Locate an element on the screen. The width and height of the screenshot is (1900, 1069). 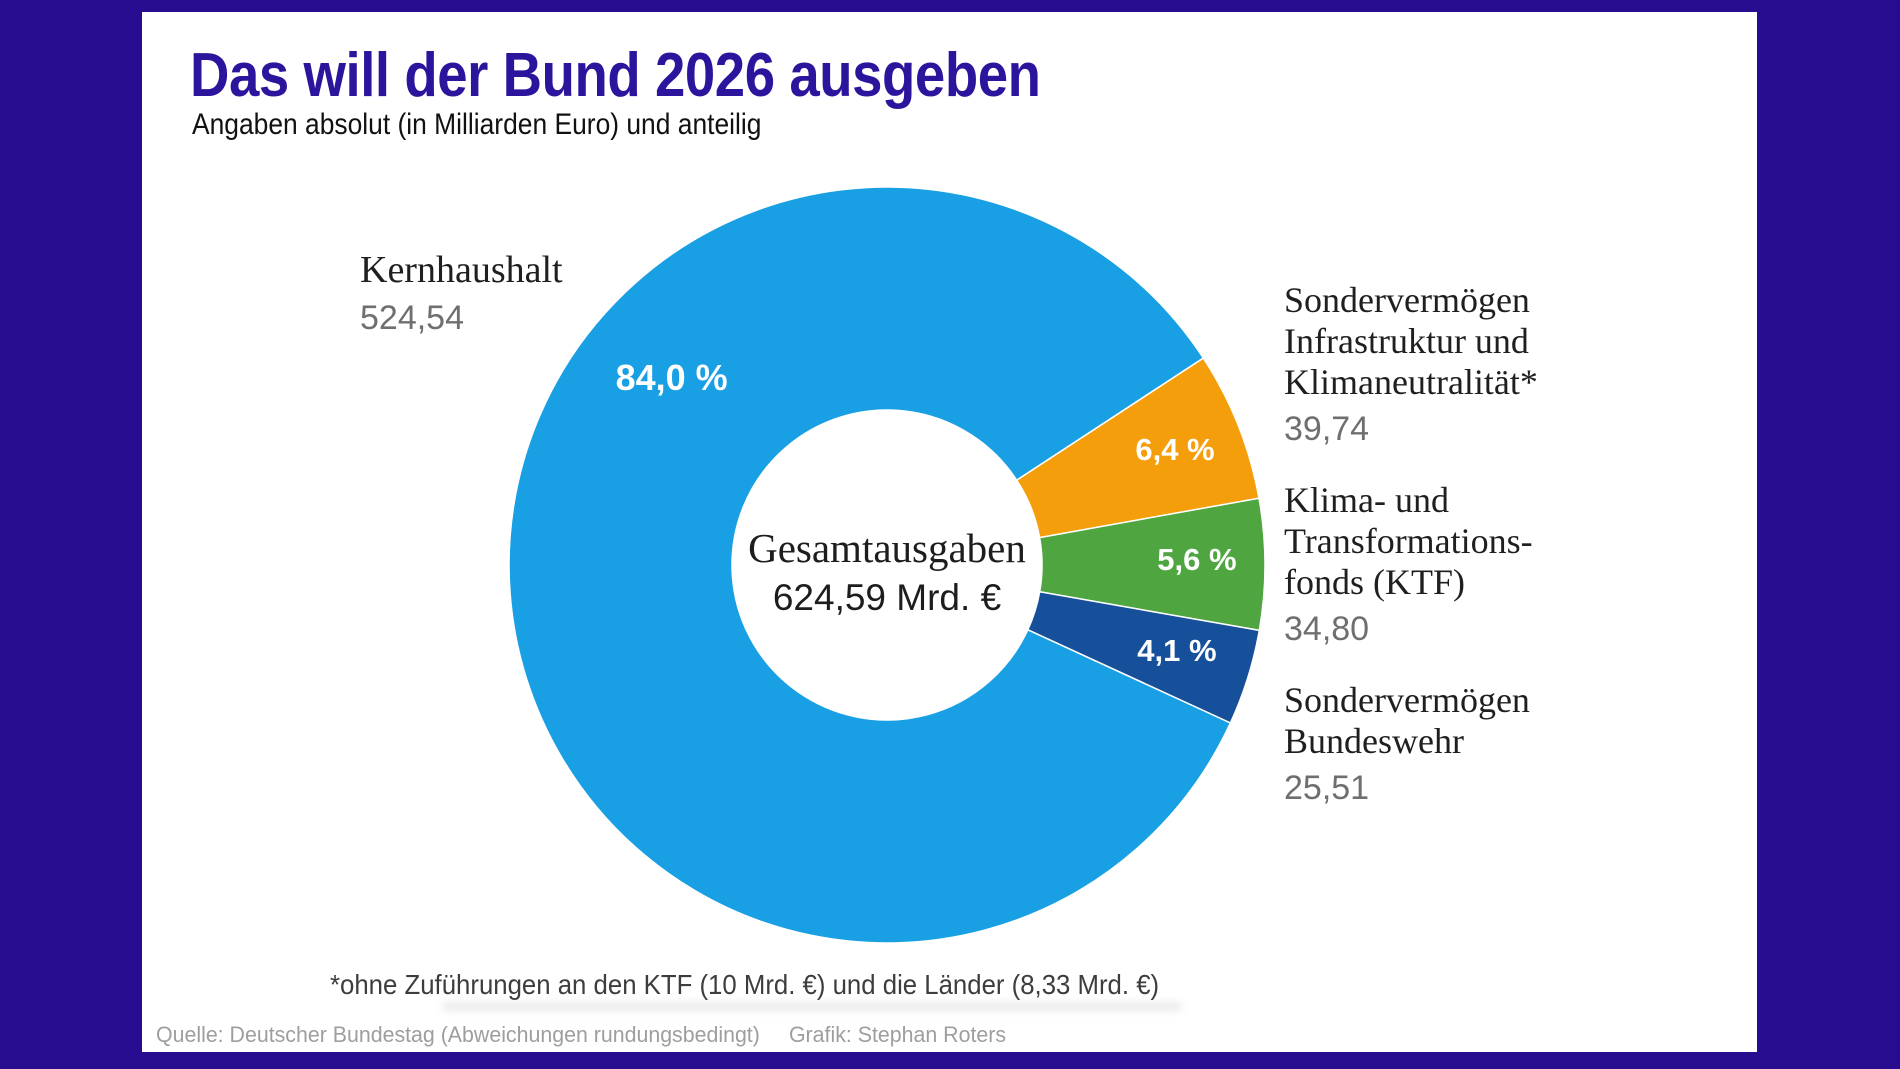
callout-ktf-value: 34,80 is located at coordinates (1327, 629).